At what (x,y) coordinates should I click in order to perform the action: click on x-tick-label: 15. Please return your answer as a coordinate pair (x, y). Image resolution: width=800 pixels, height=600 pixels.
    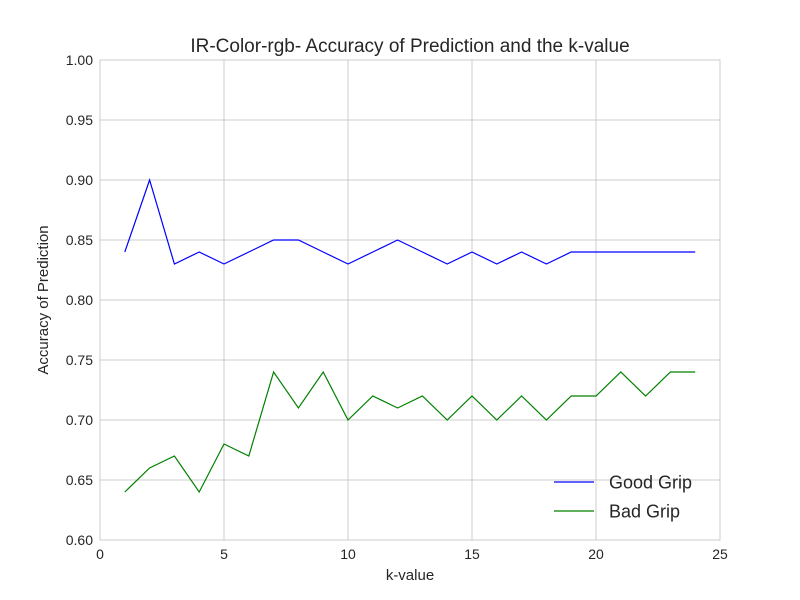
    Looking at the image, I should click on (472, 554).